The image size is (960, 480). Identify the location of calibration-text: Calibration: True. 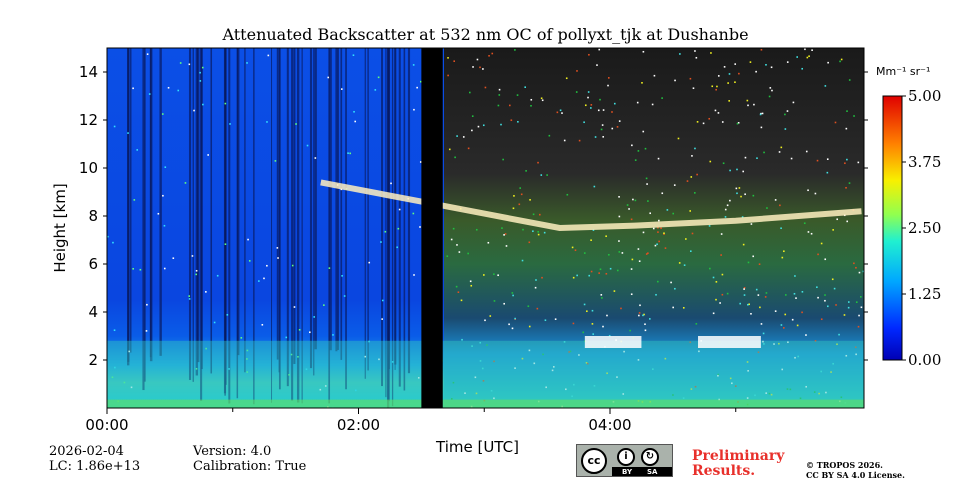
(250, 466).